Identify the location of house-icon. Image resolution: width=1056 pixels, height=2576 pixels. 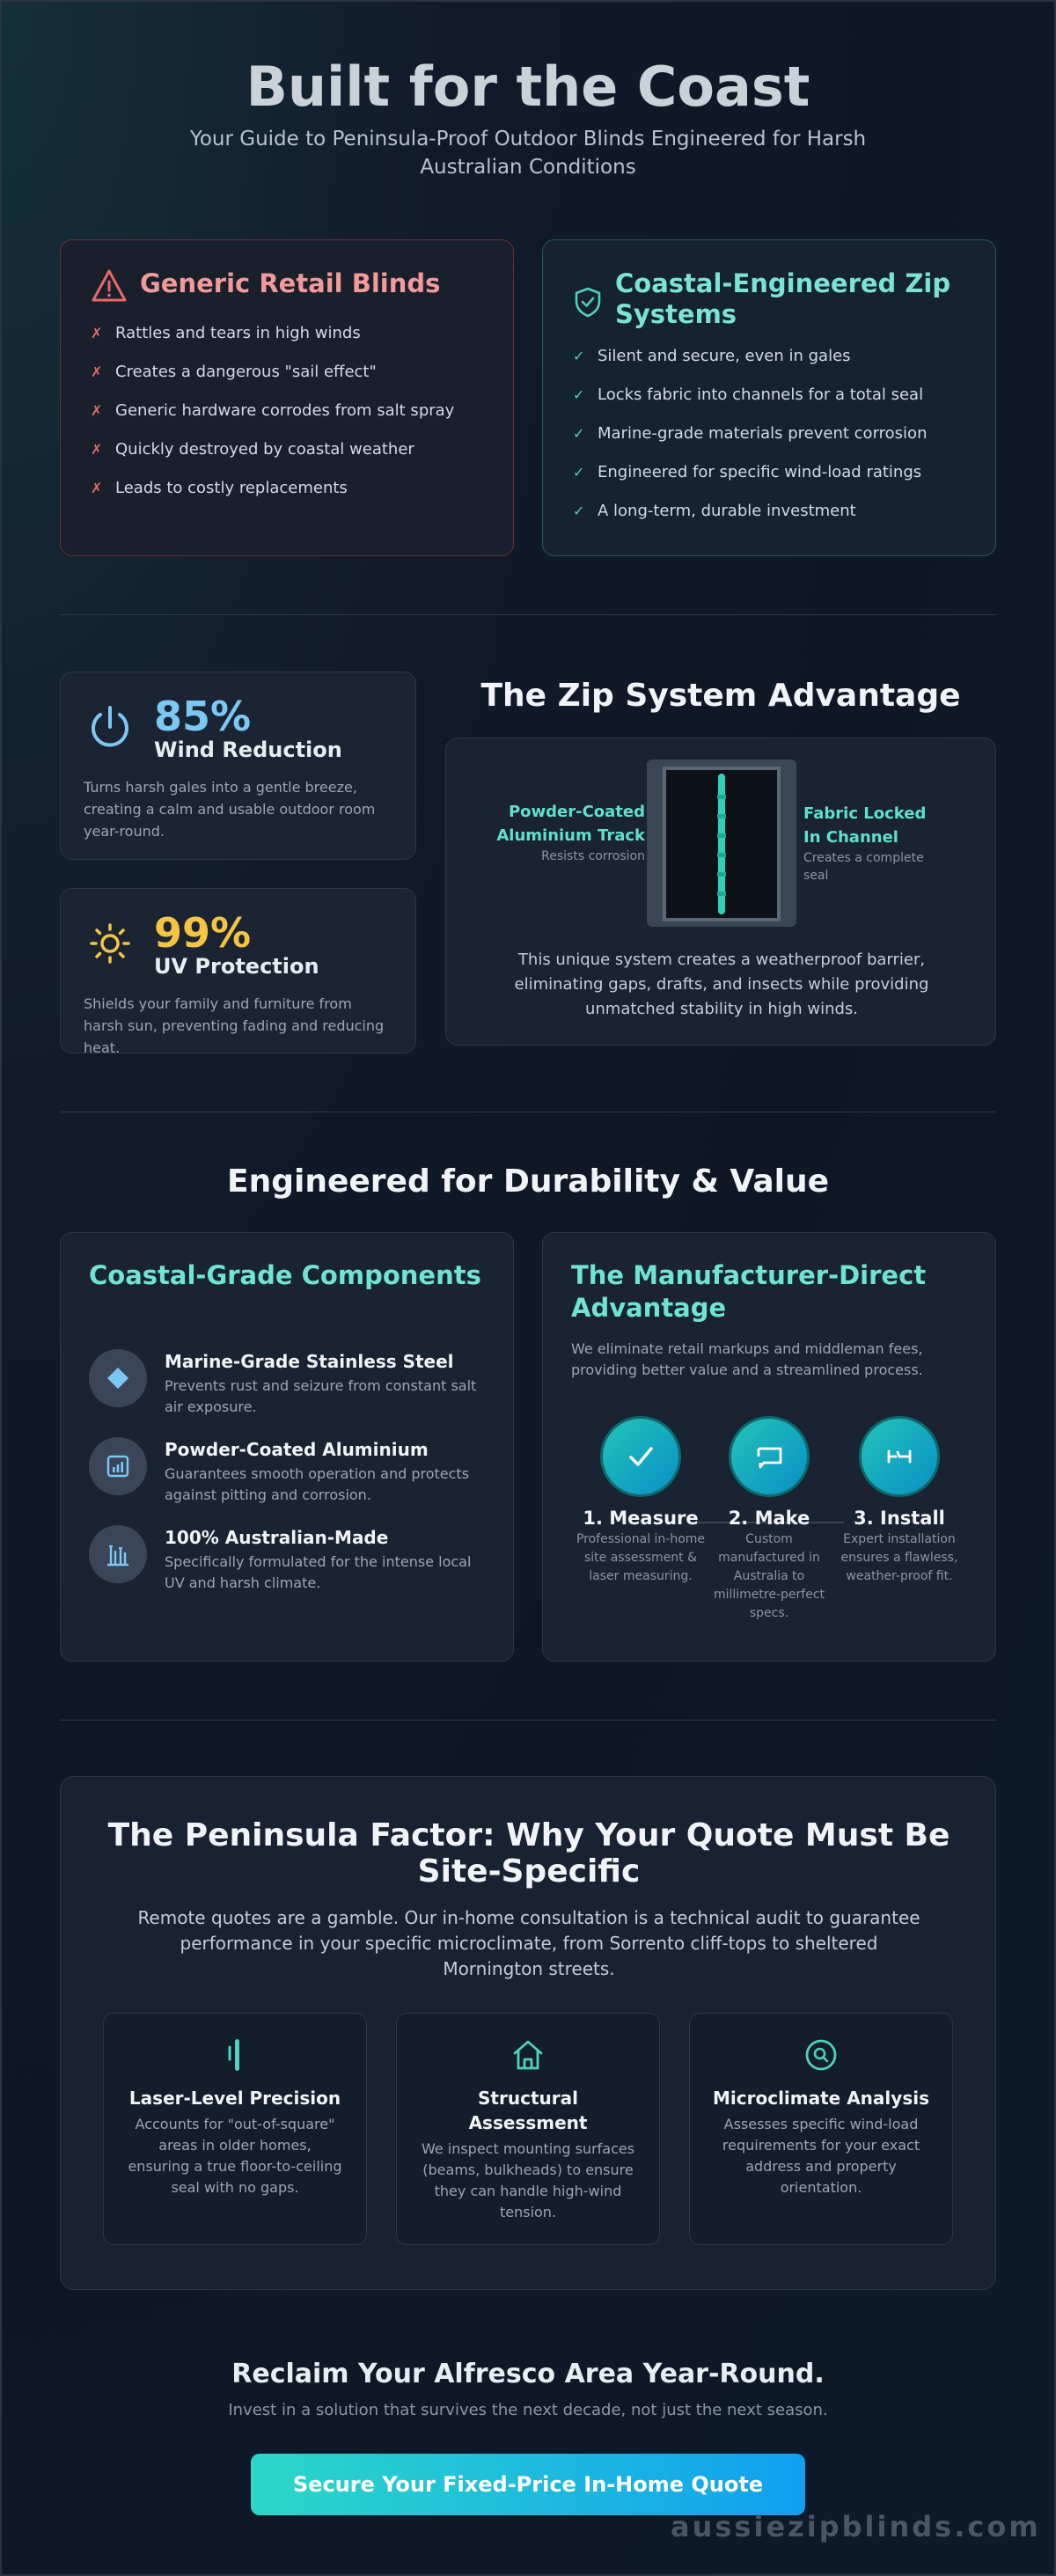
(528, 2055).